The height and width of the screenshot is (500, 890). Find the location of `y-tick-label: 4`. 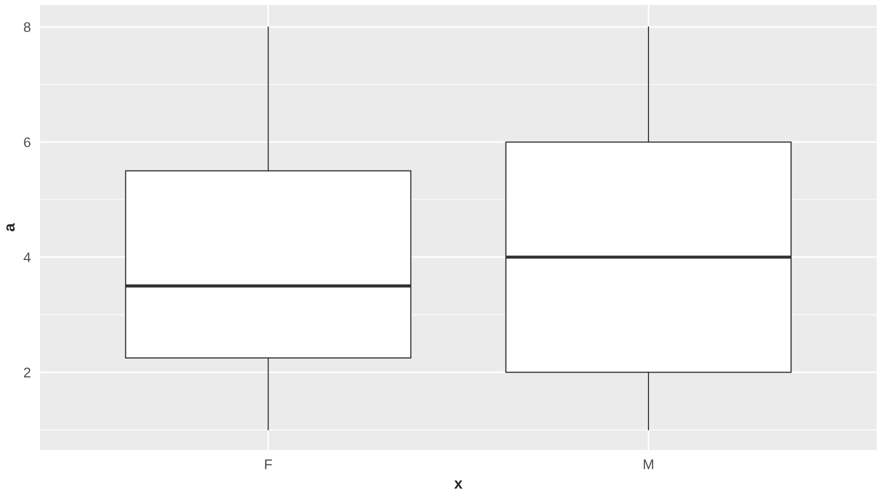

y-tick-label: 4 is located at coordinates (27, 257).